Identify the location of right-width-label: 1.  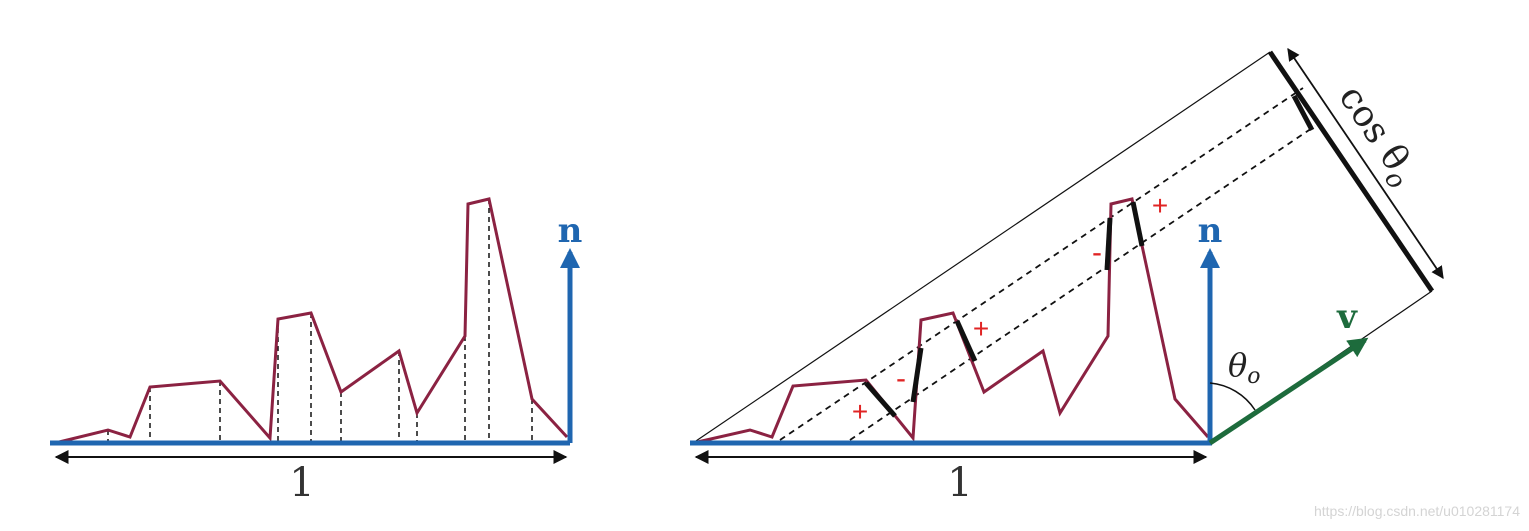
(959, 483).